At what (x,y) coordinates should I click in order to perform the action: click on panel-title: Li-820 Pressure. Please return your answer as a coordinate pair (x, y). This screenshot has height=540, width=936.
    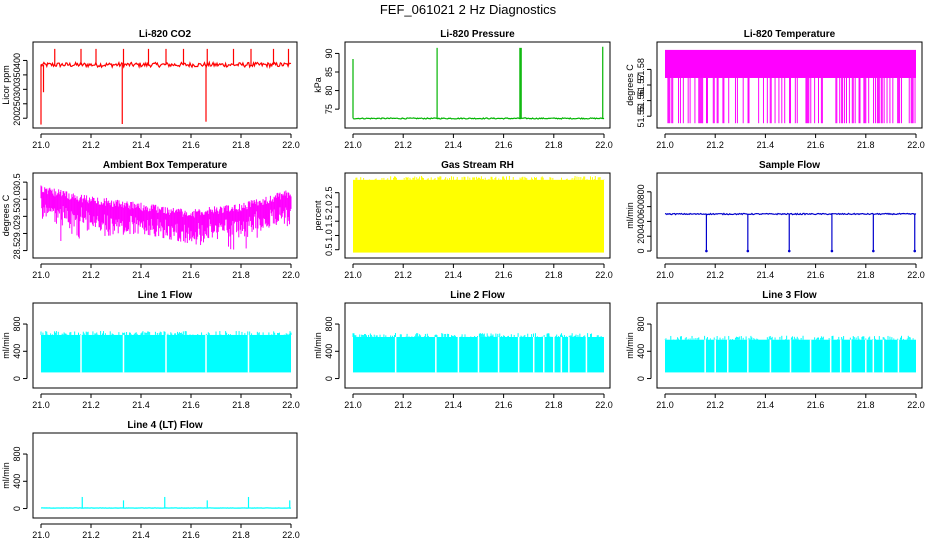
    Looking at the image, I should click on (477, 34).